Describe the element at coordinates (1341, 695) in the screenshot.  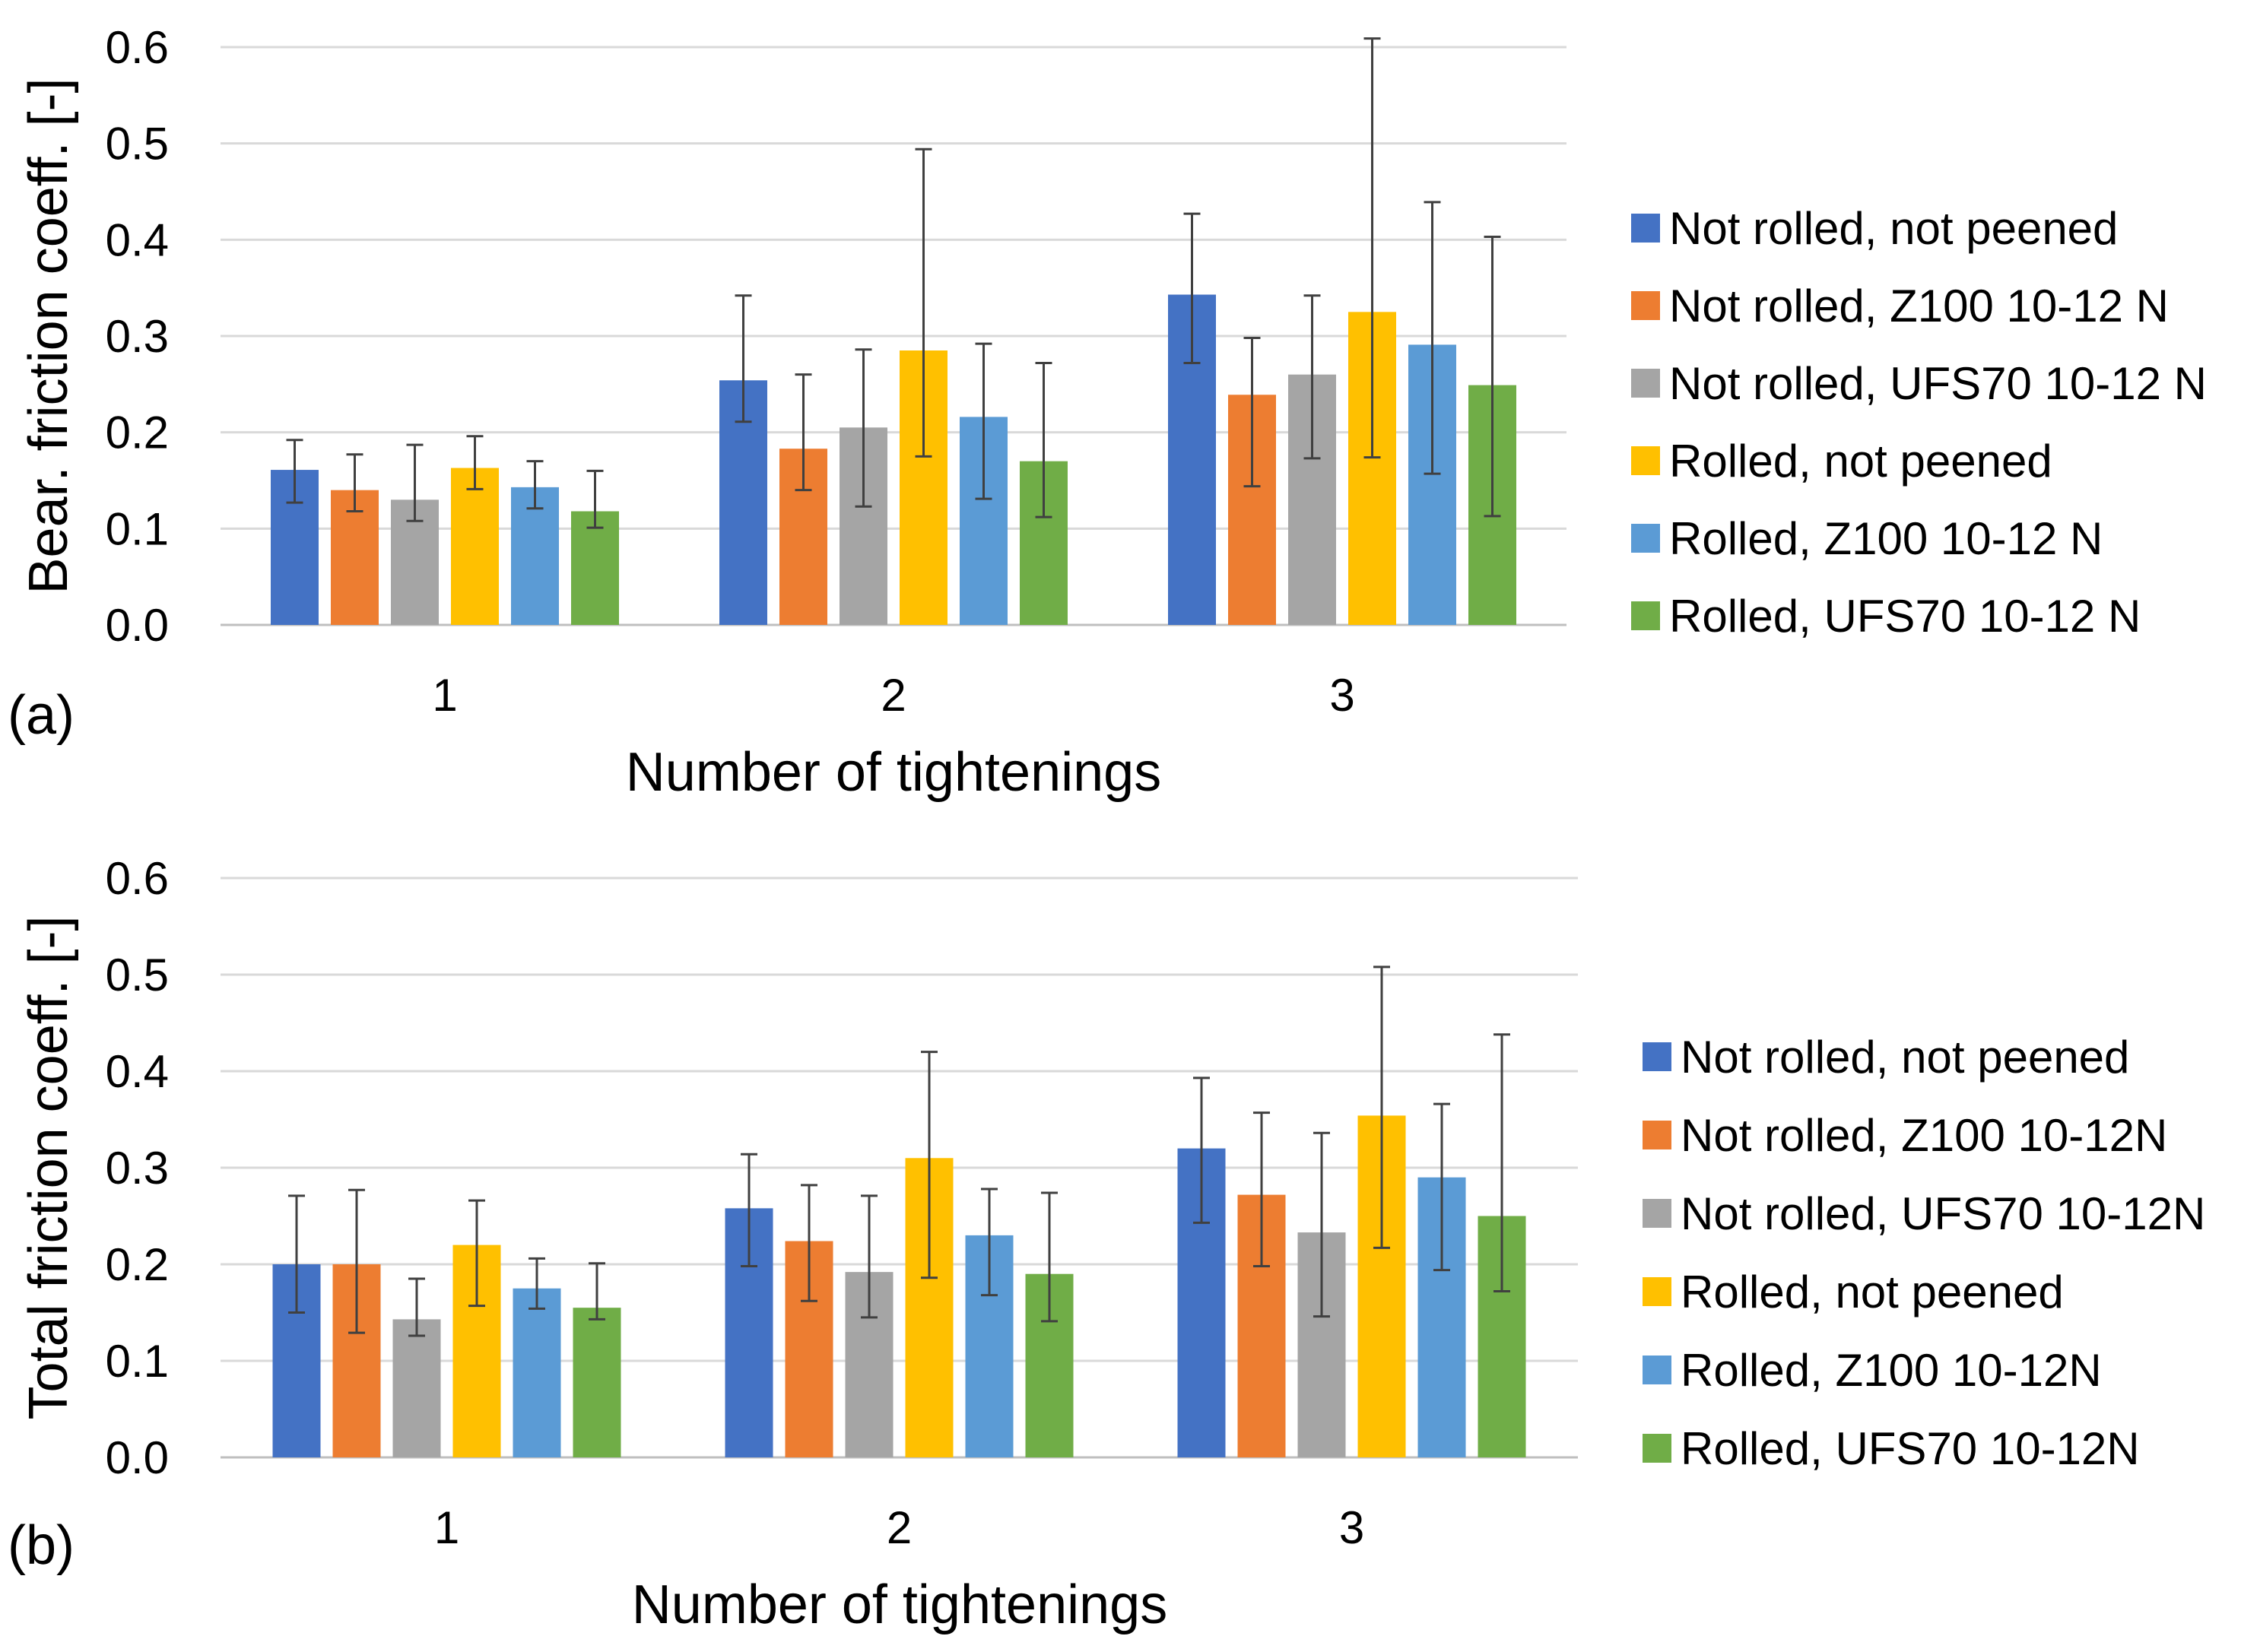
I see `panel-a-x-tick-label: 3` at that location.